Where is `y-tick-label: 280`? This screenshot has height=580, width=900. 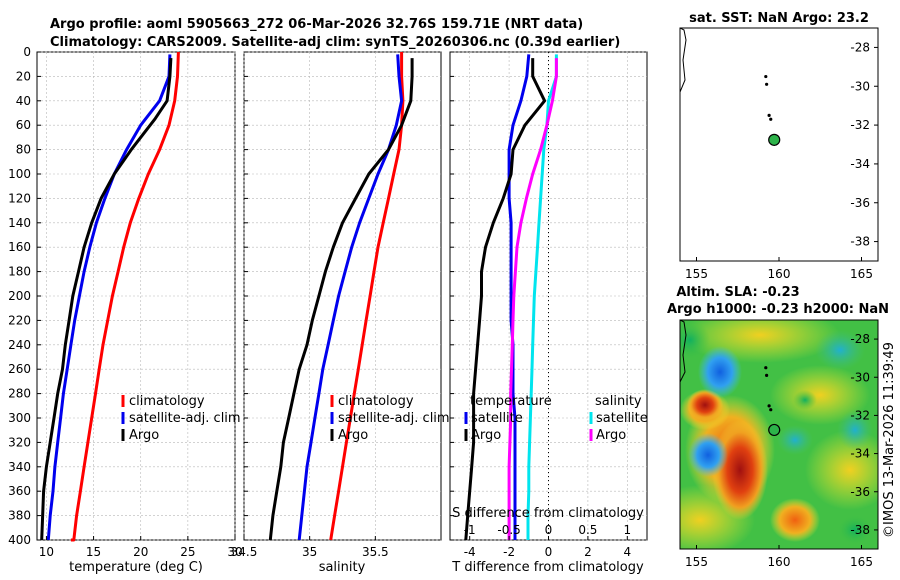
y-tick-label: 280 is located at coordinates (19, 394).